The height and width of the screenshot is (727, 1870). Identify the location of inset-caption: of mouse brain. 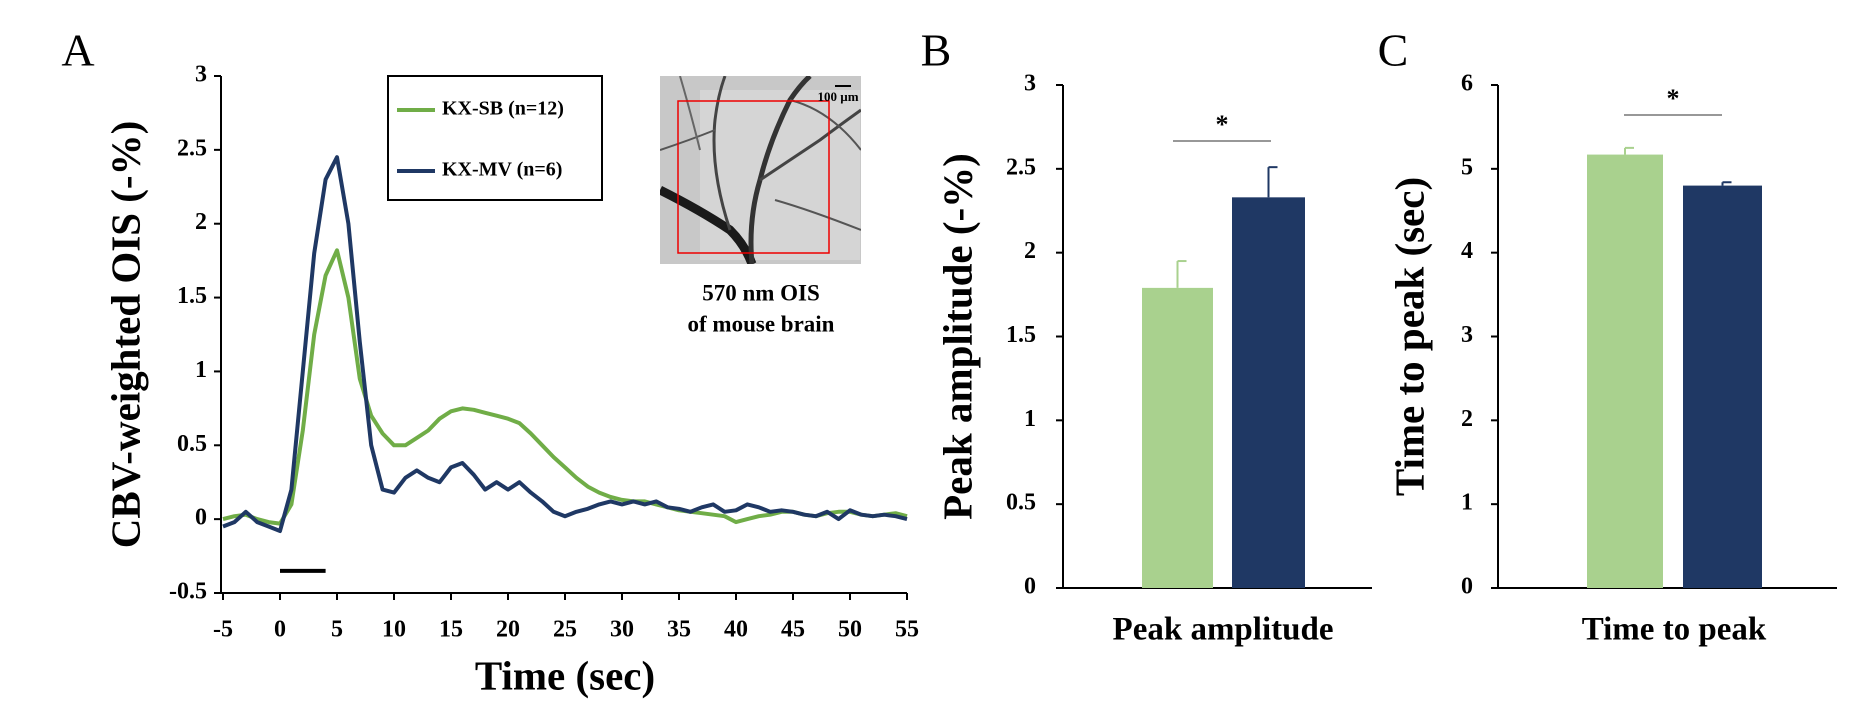
(761, 323).